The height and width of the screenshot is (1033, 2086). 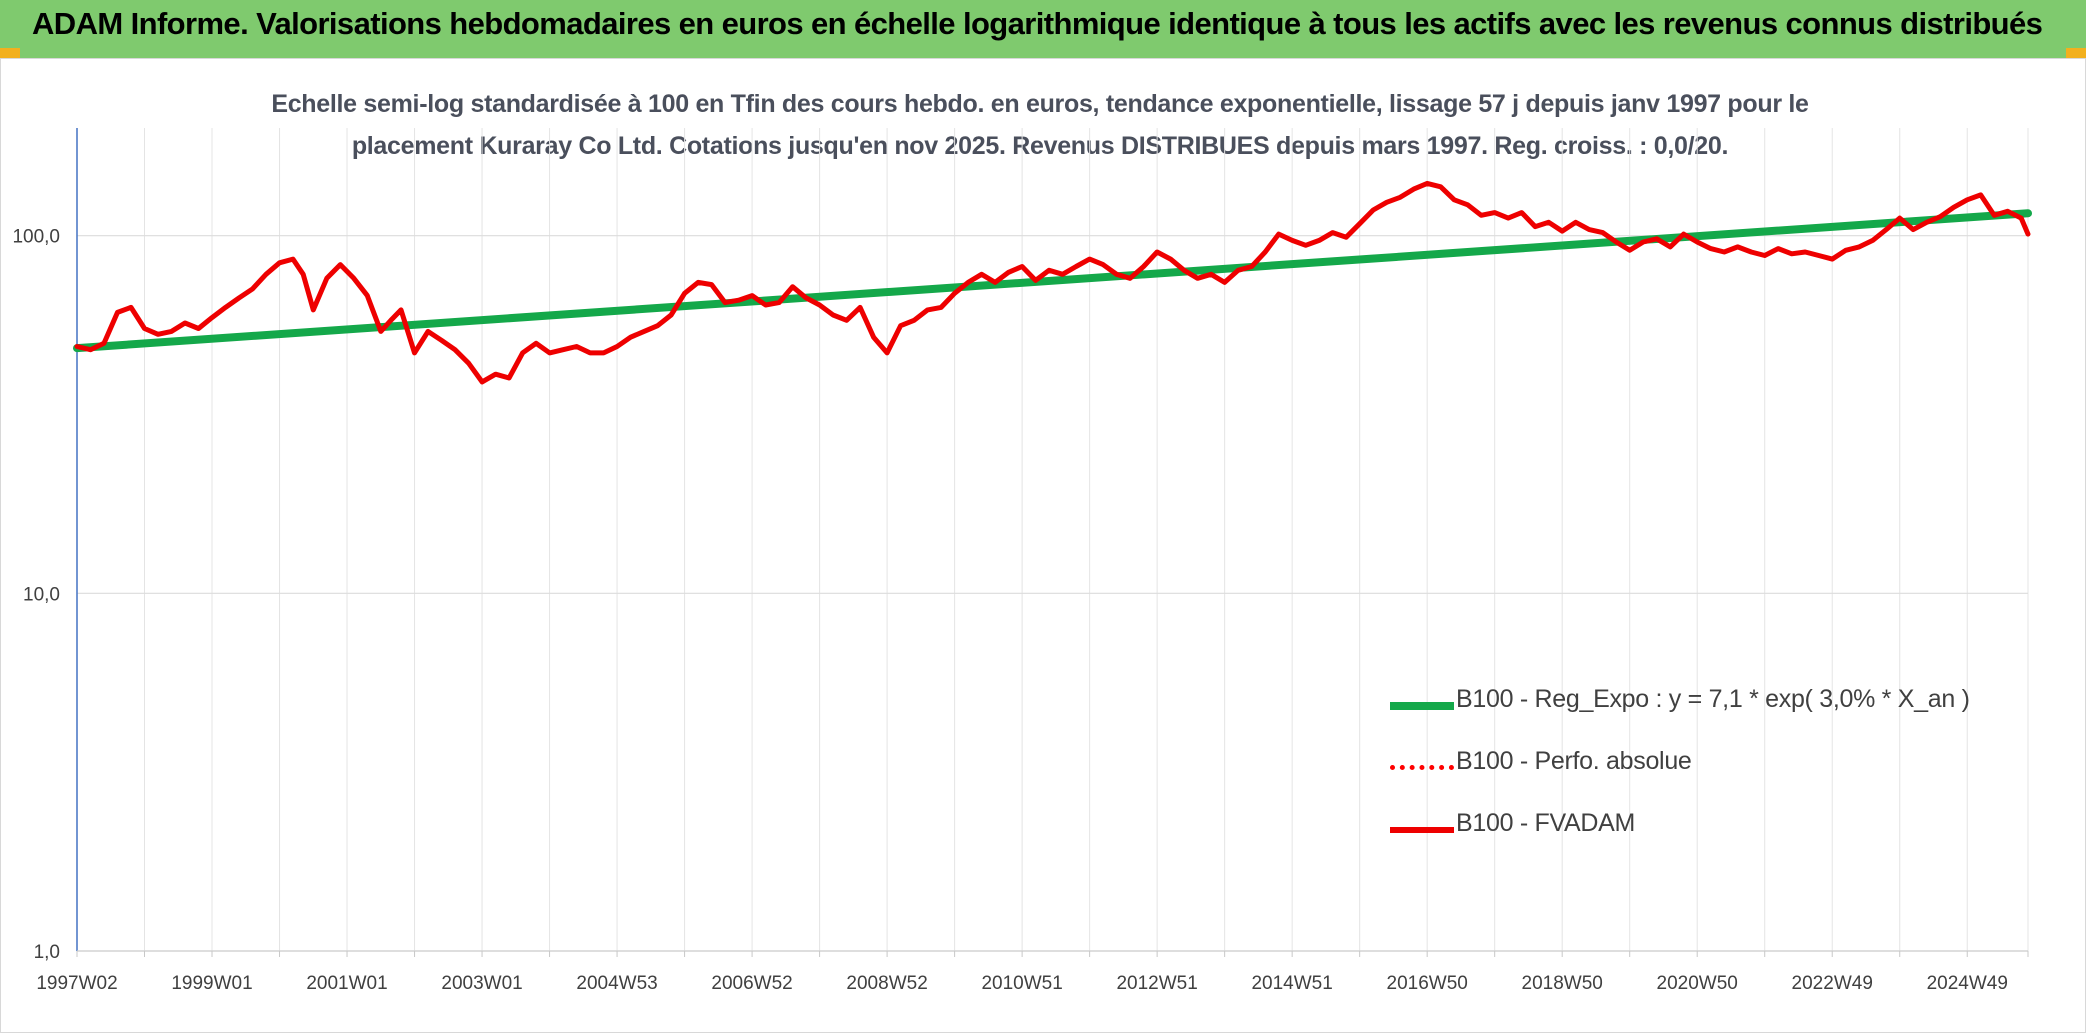 What do you see at coordinates (1574, 761) in the screenshot?
I see `legend-label-perfo-absolue: B100 - Perfo. absolue` at bounding box center [1574, 761].